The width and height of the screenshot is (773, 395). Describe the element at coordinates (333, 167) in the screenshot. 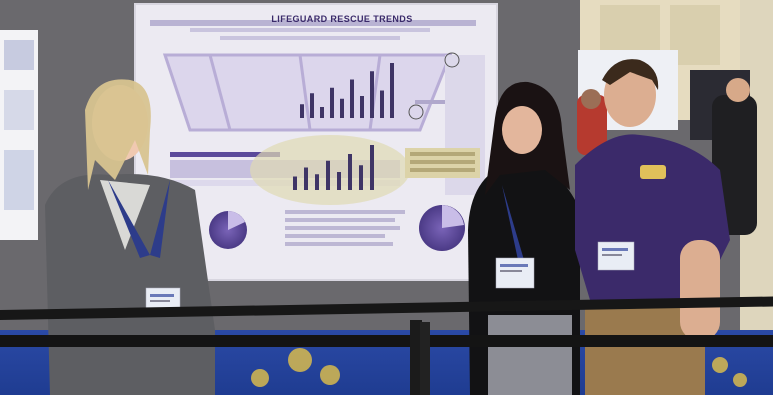

I see `poster-bar-chart-middle` at that location.